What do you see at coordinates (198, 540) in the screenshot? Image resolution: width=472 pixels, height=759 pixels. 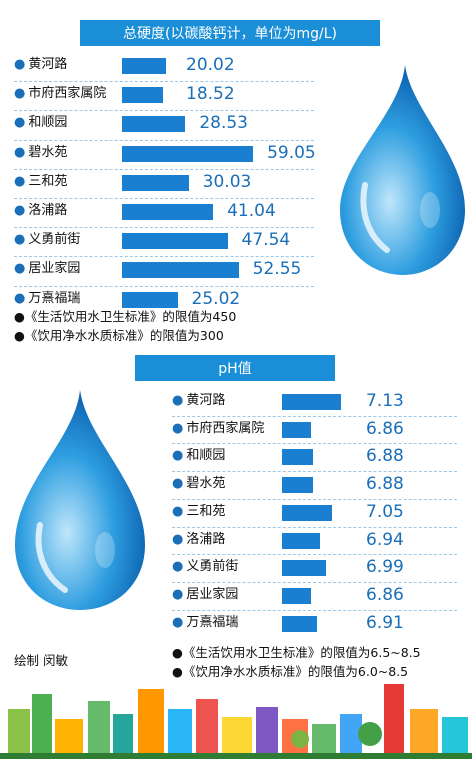 I see `category-label: ● 洛浦路` at bounding box center [198, 540].